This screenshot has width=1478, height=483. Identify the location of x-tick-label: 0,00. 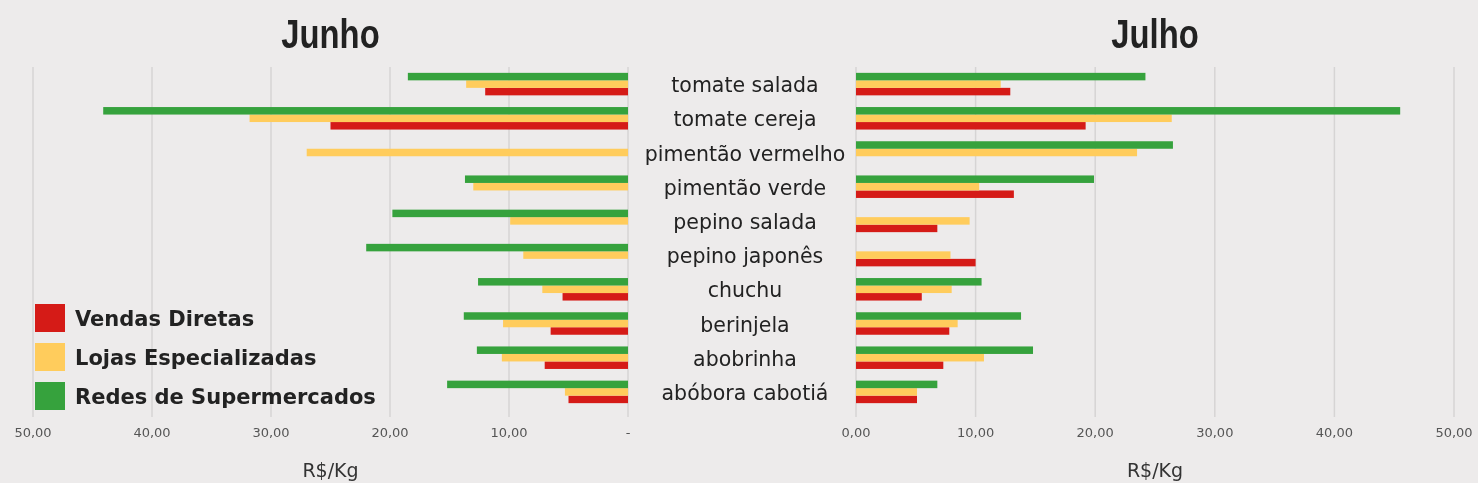
(856, 432).